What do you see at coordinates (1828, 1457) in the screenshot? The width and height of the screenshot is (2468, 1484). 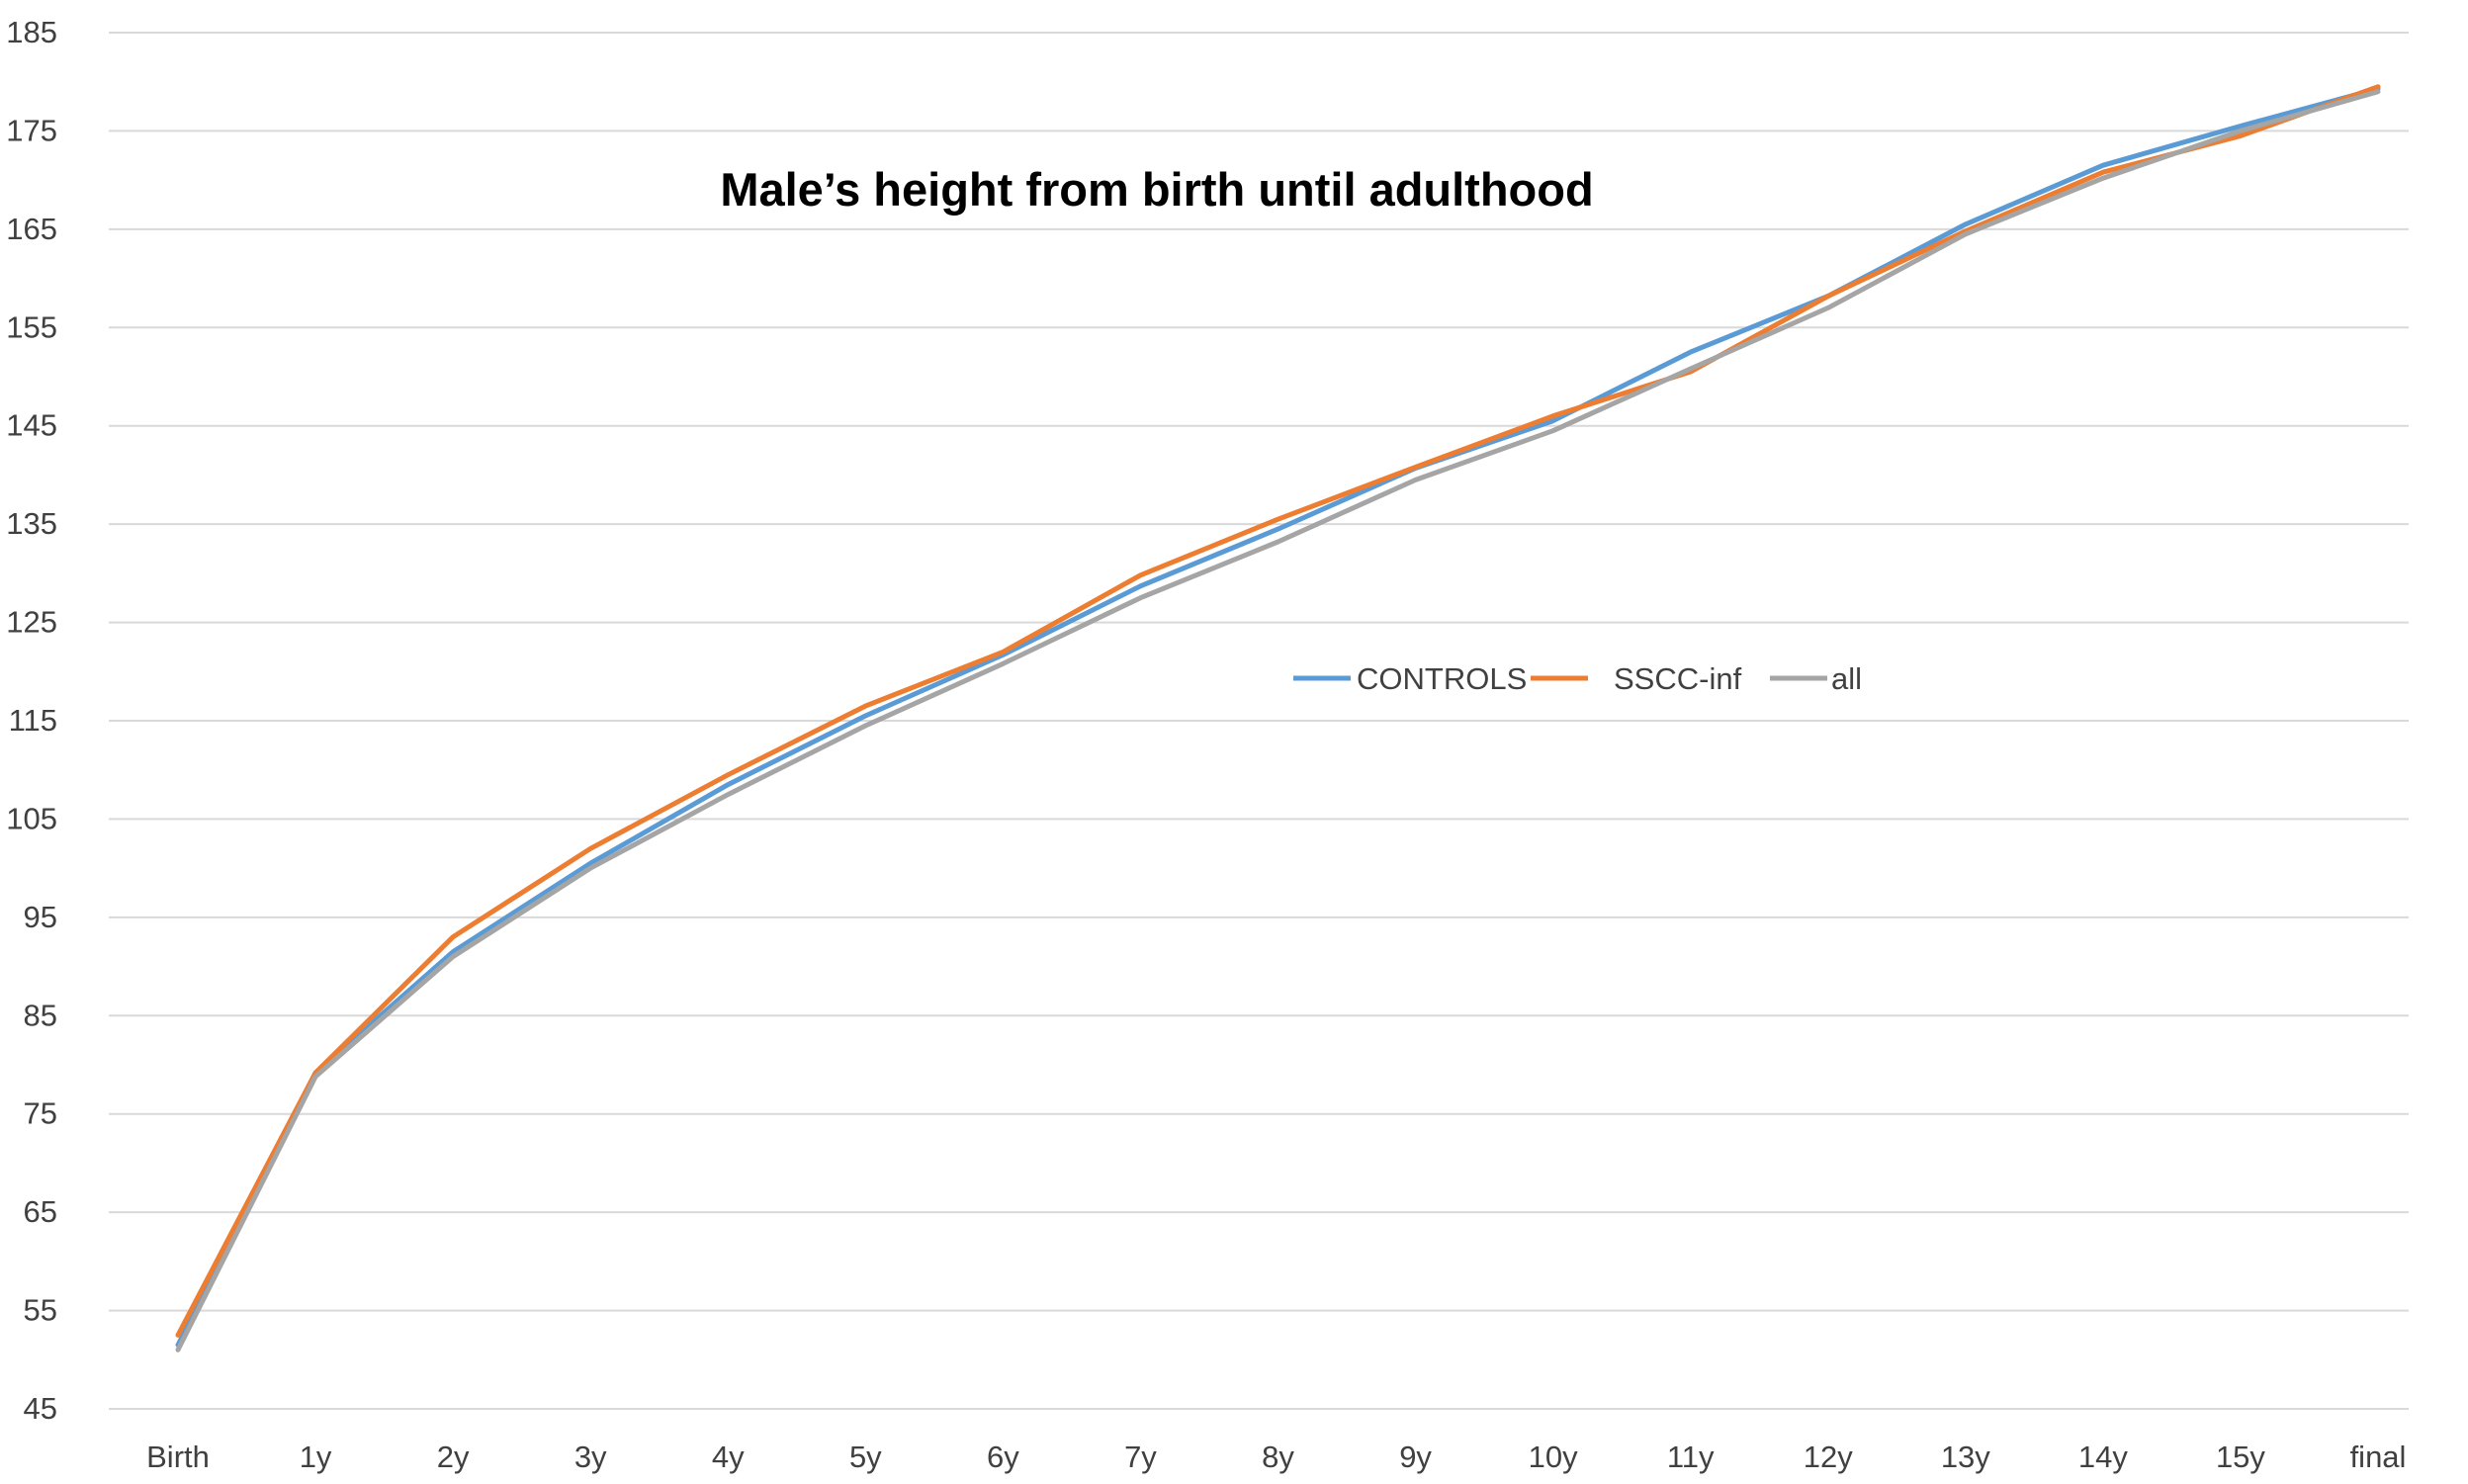 I see `x-tick-label: 12y` at bounding box center [1828, 1457].